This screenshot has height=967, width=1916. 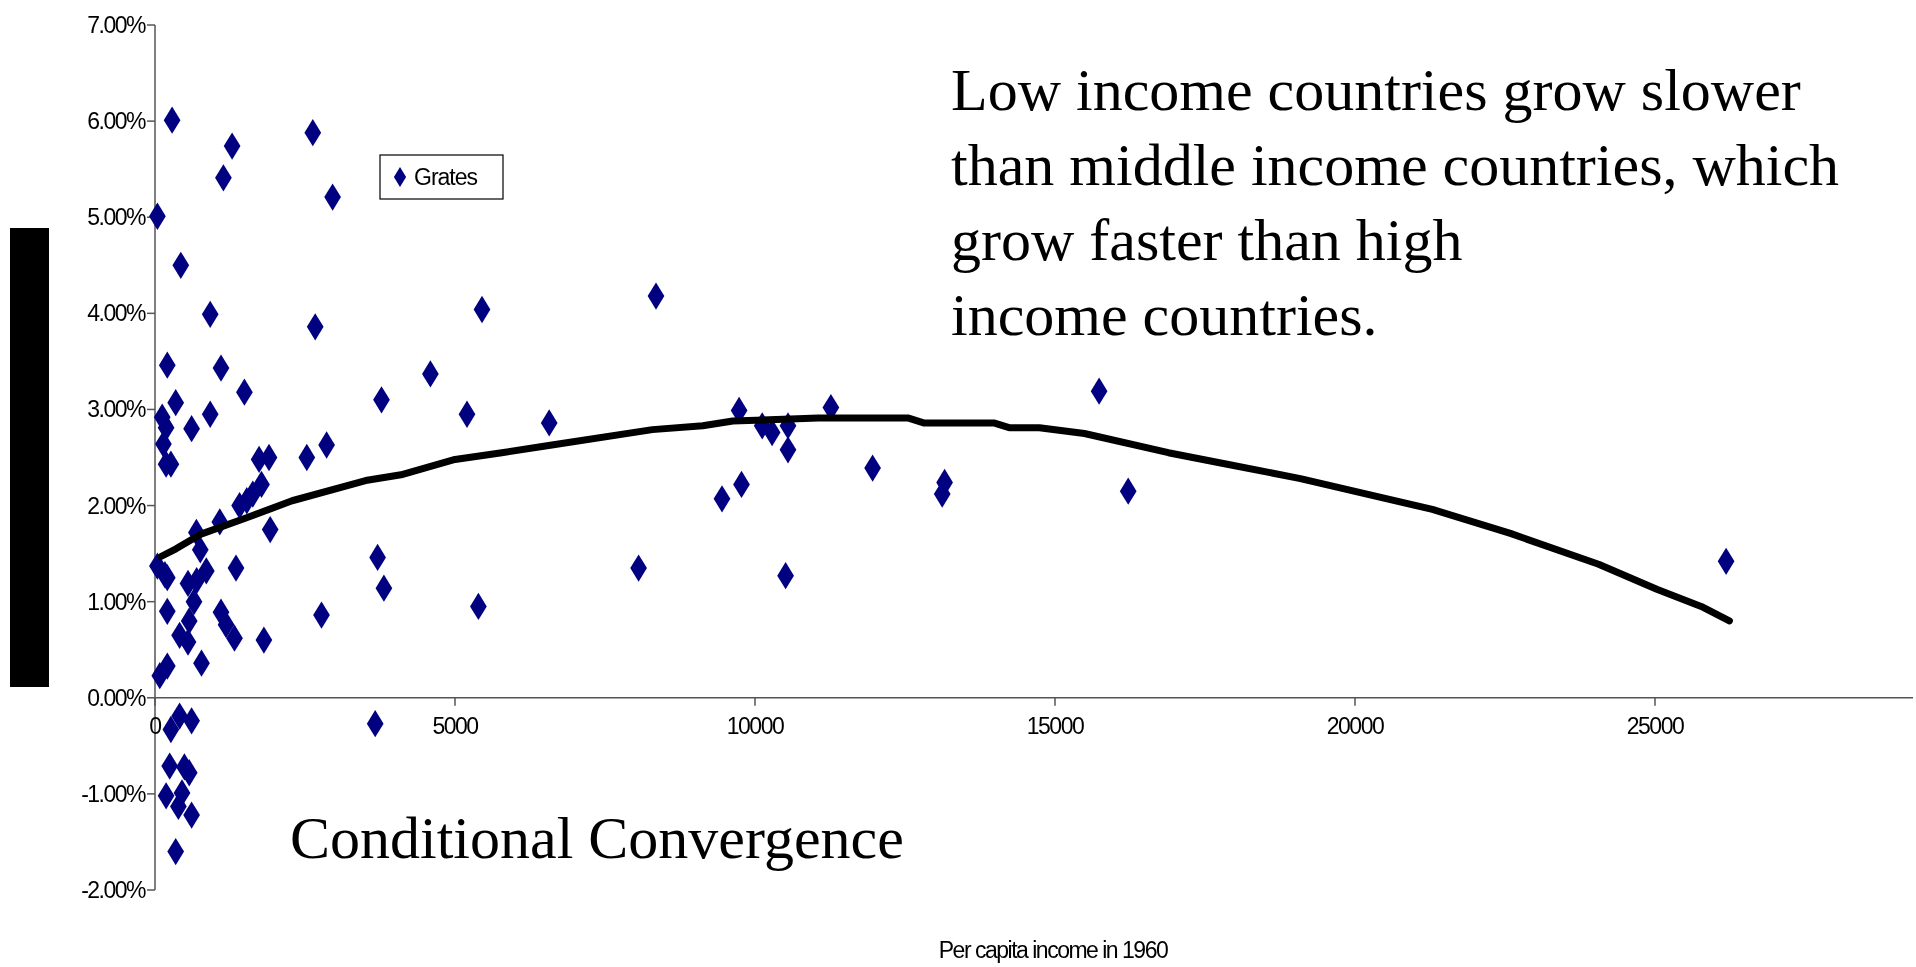 I want to click on y-tick-label: 3.00%, so click(x=117, y=409).